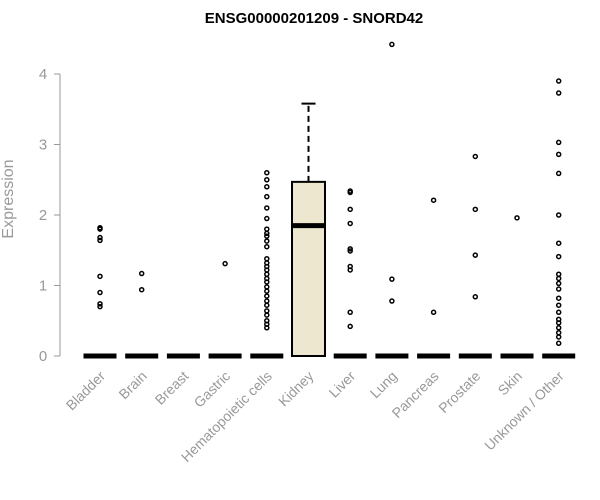  What do you see at coordinates (132, 385) in the screenshot?
I see `x-tick-label-1: Brain` at bounding box center [132, 385].